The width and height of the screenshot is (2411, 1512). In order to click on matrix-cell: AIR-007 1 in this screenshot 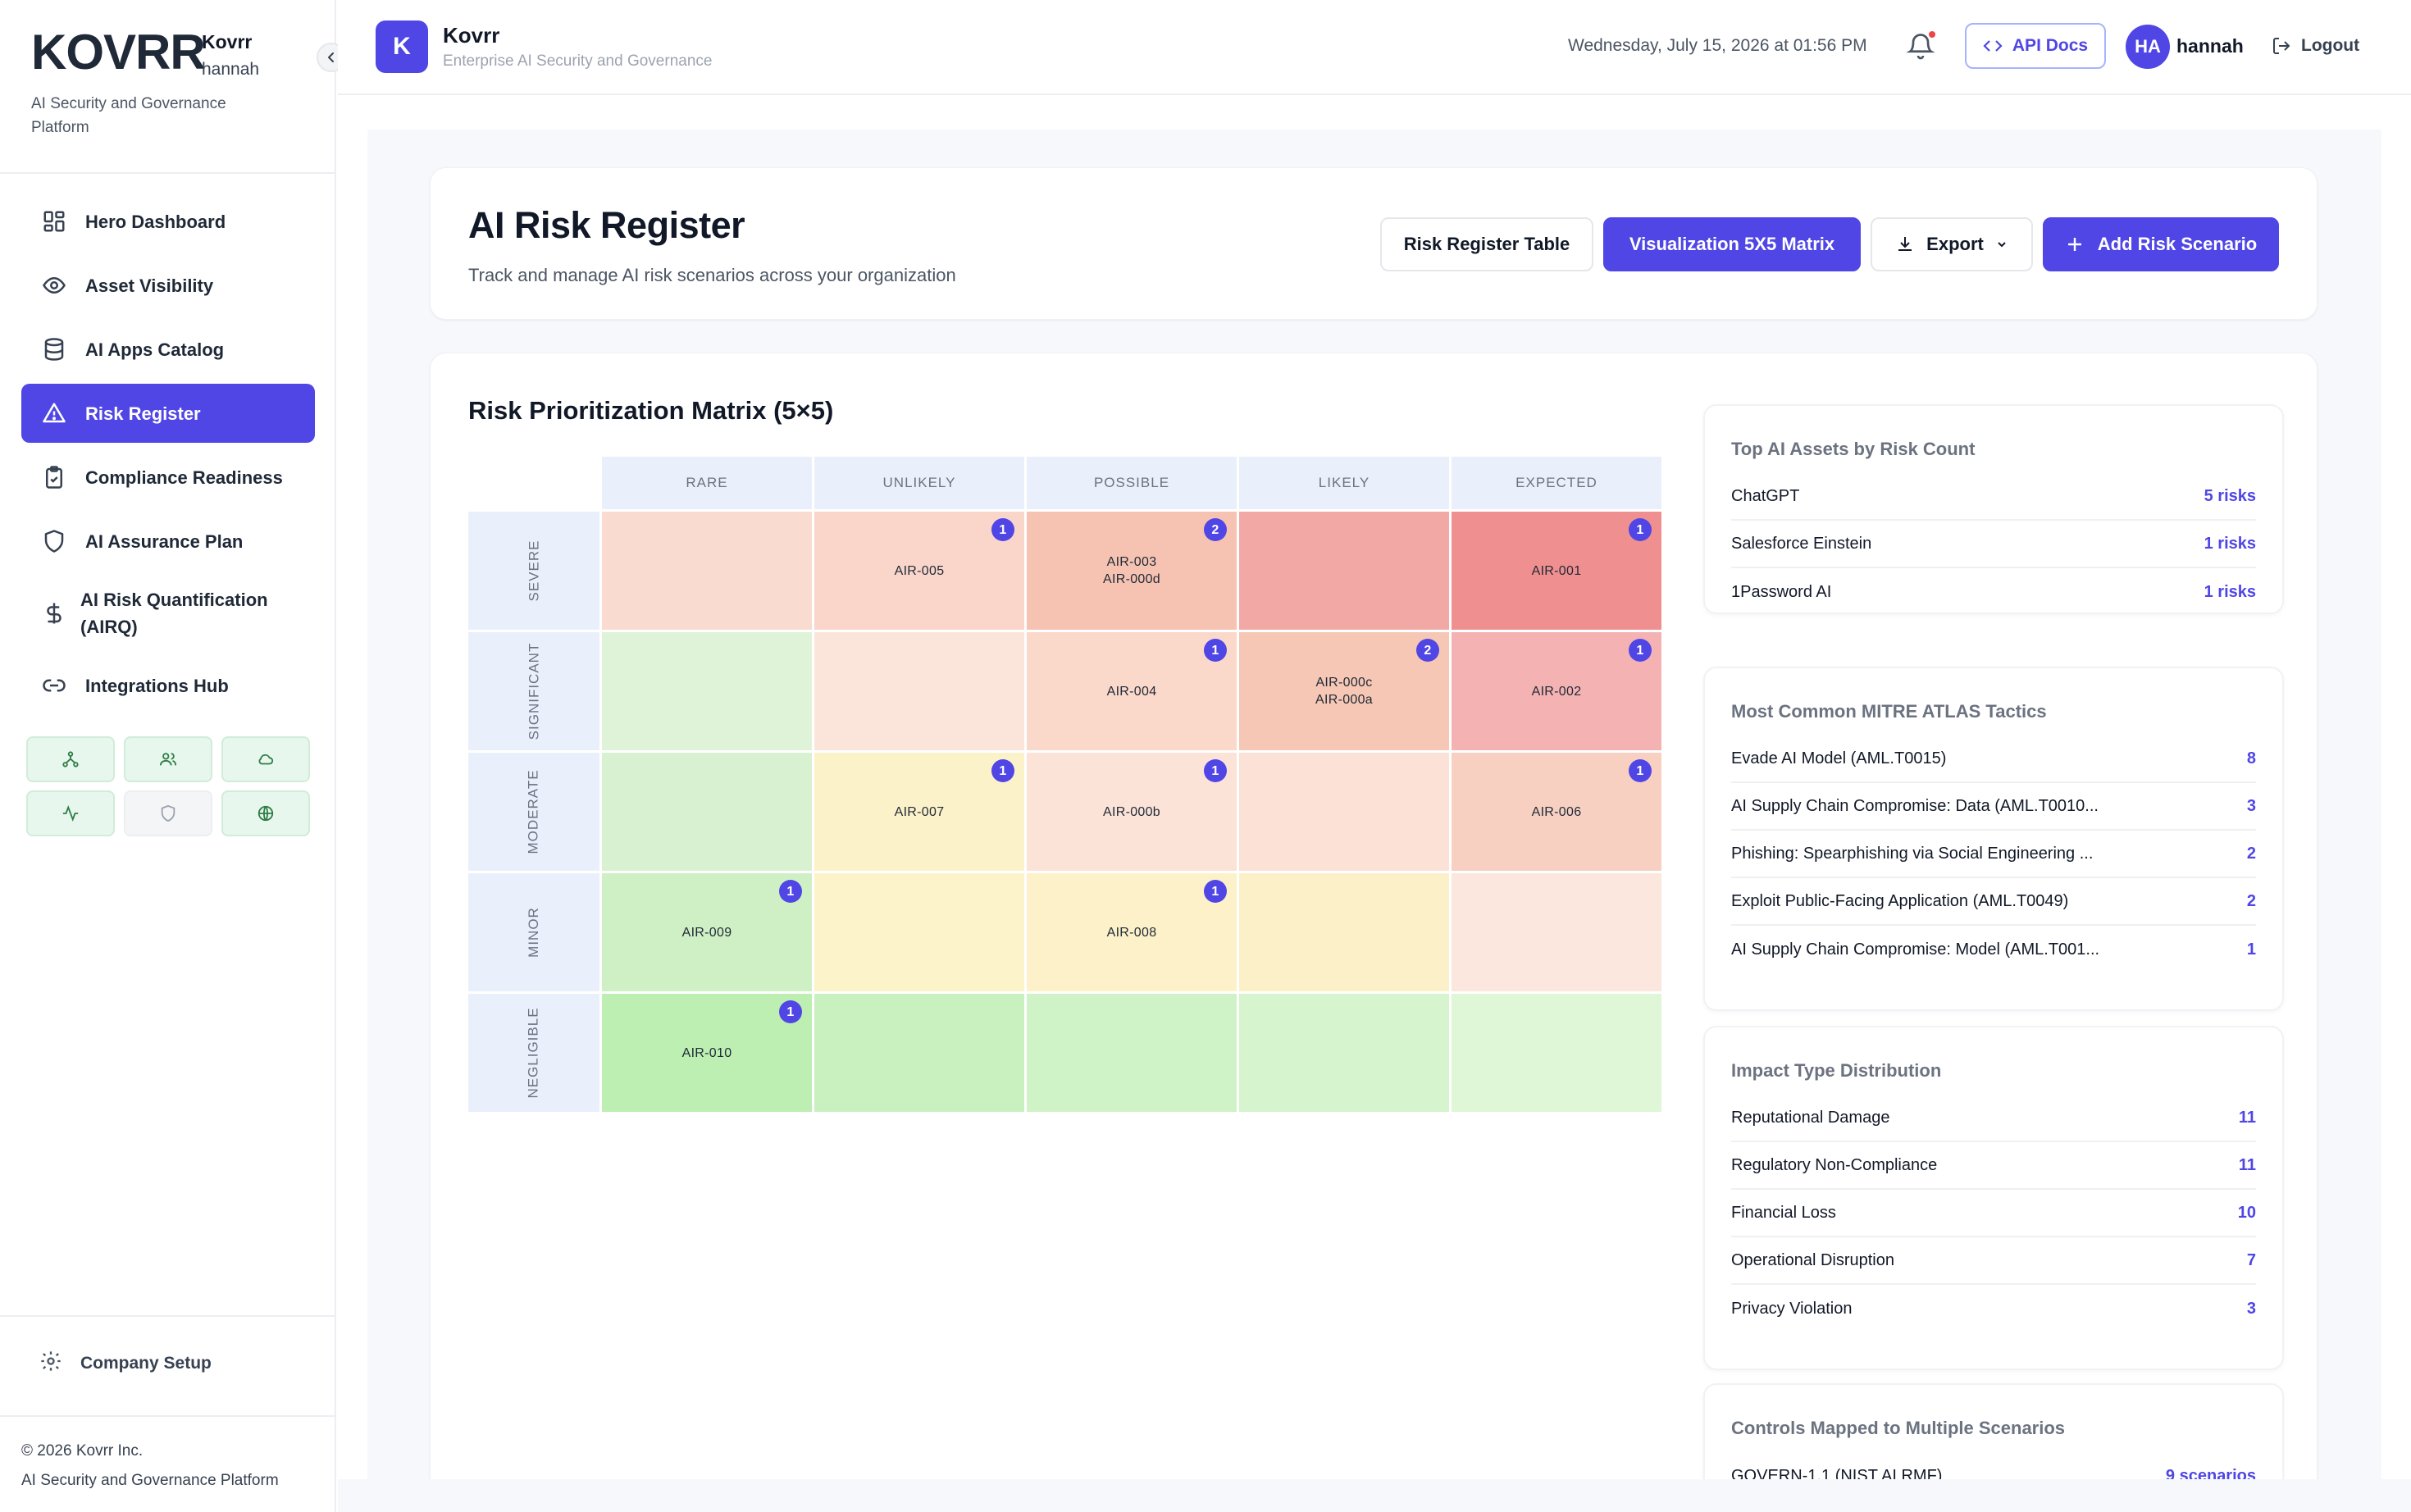, I will do `click(919, 812)`.